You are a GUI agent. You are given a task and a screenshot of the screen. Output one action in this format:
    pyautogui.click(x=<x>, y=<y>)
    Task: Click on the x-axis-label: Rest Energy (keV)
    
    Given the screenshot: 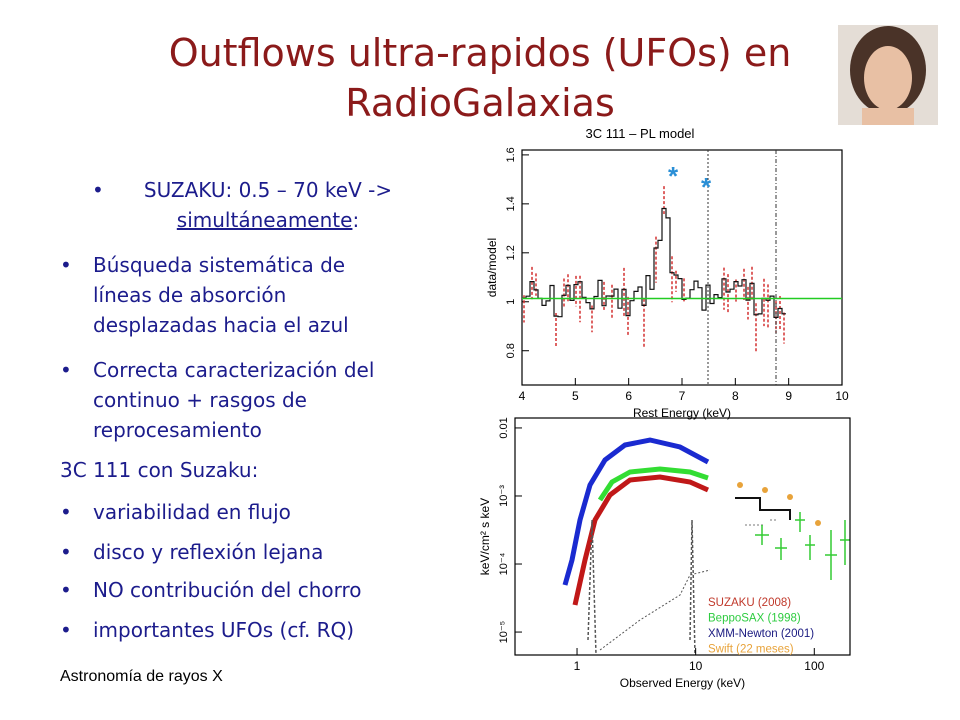 What is the action you would take?
    pyautogui.click(x=682, y=413)
    